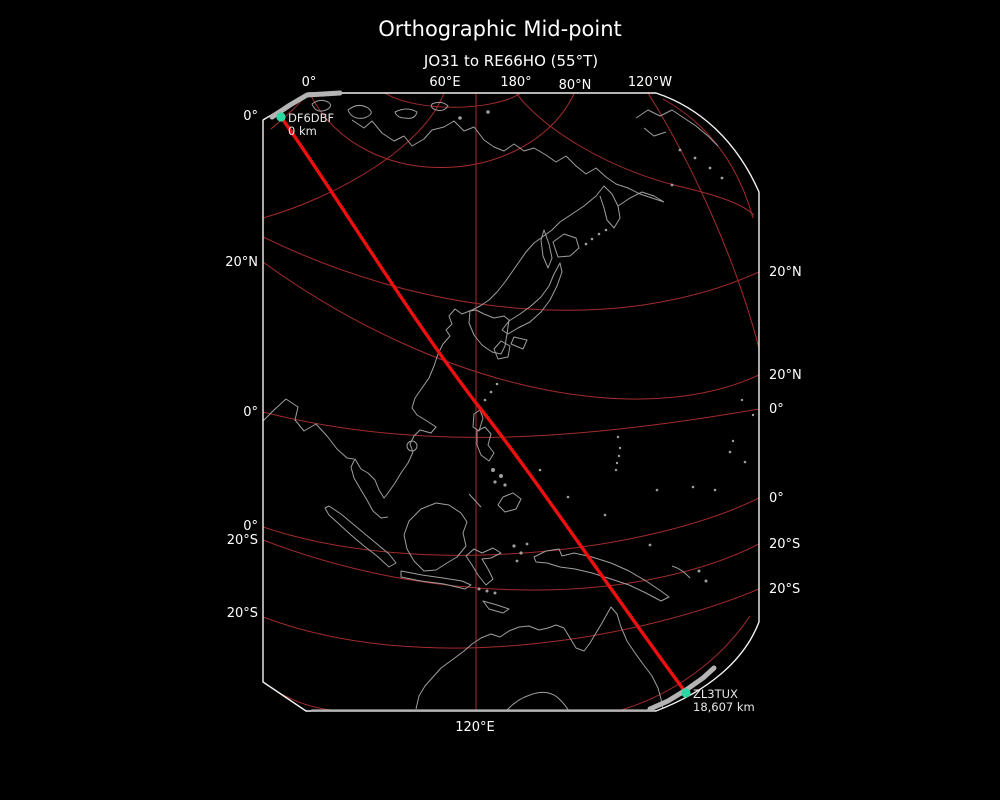  I want to click on axis-label-left-3: 0°, so click(250, 526).